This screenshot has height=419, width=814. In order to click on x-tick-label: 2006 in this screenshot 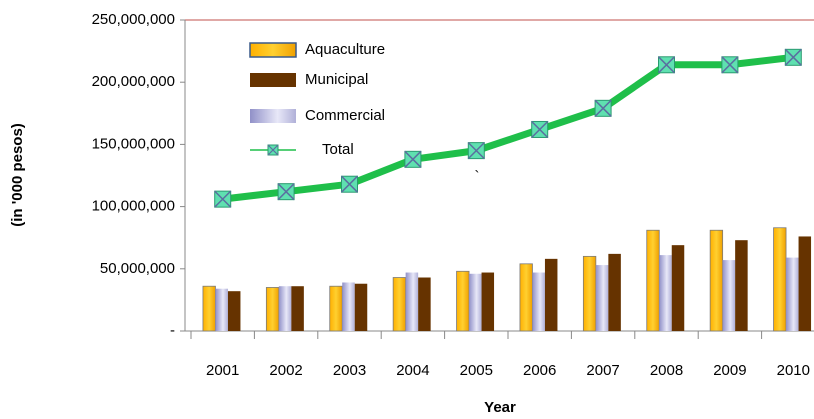, I will do `click(539, 370)`.